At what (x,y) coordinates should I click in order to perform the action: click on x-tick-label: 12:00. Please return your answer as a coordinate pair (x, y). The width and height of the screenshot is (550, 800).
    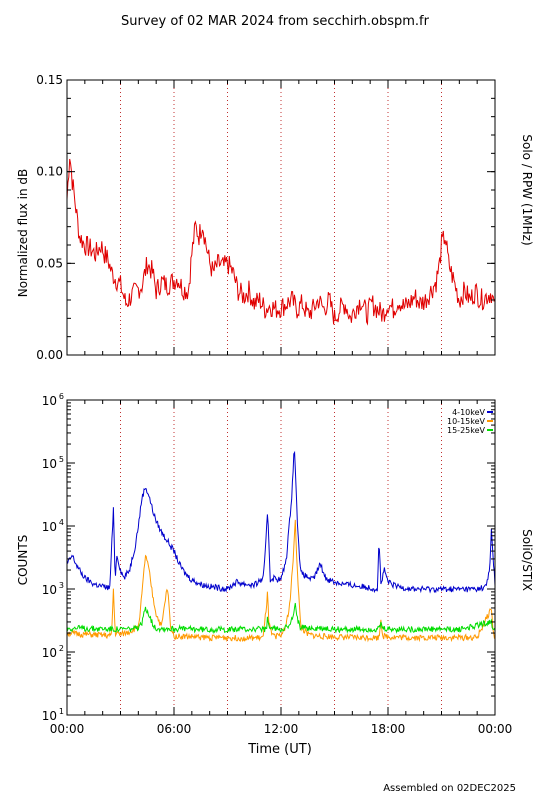
    Looking at the image, I should click on (281, 729).